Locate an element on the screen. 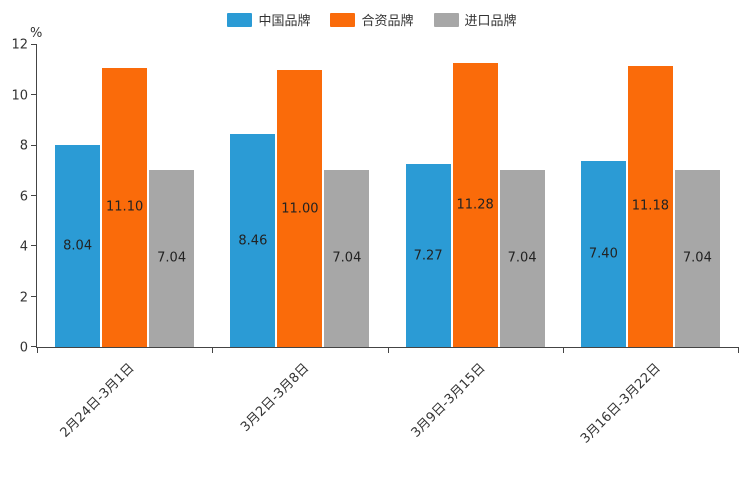 Image resolution: width=744 pixels, height=496 pixels. legend-label: 进口品牌 is located at coordinates (490, 21).